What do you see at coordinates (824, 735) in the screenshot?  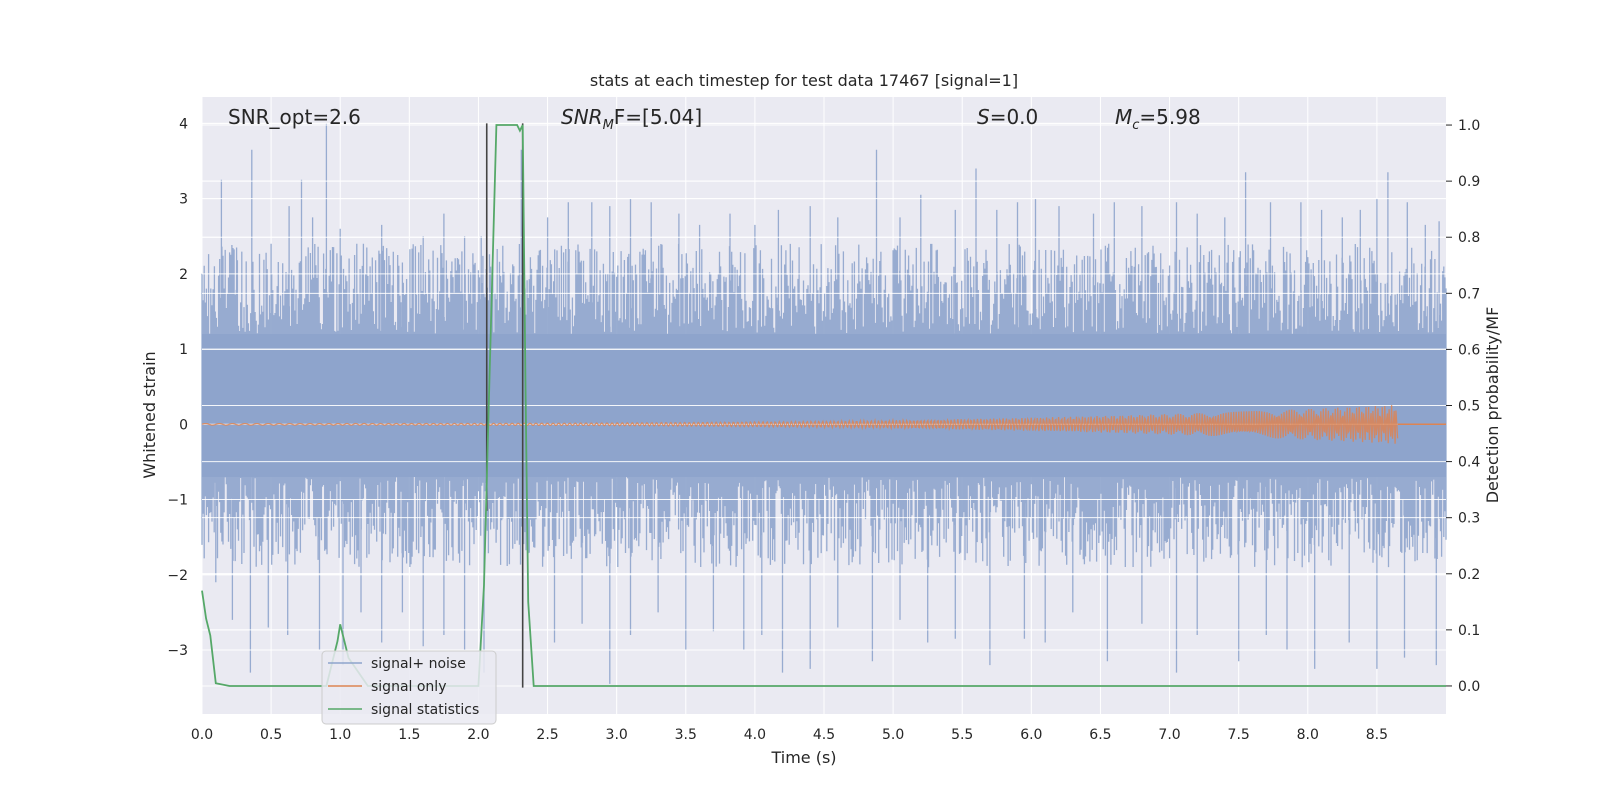 I see `x-tick-label: 4.5` at bounding box center [824, 735].